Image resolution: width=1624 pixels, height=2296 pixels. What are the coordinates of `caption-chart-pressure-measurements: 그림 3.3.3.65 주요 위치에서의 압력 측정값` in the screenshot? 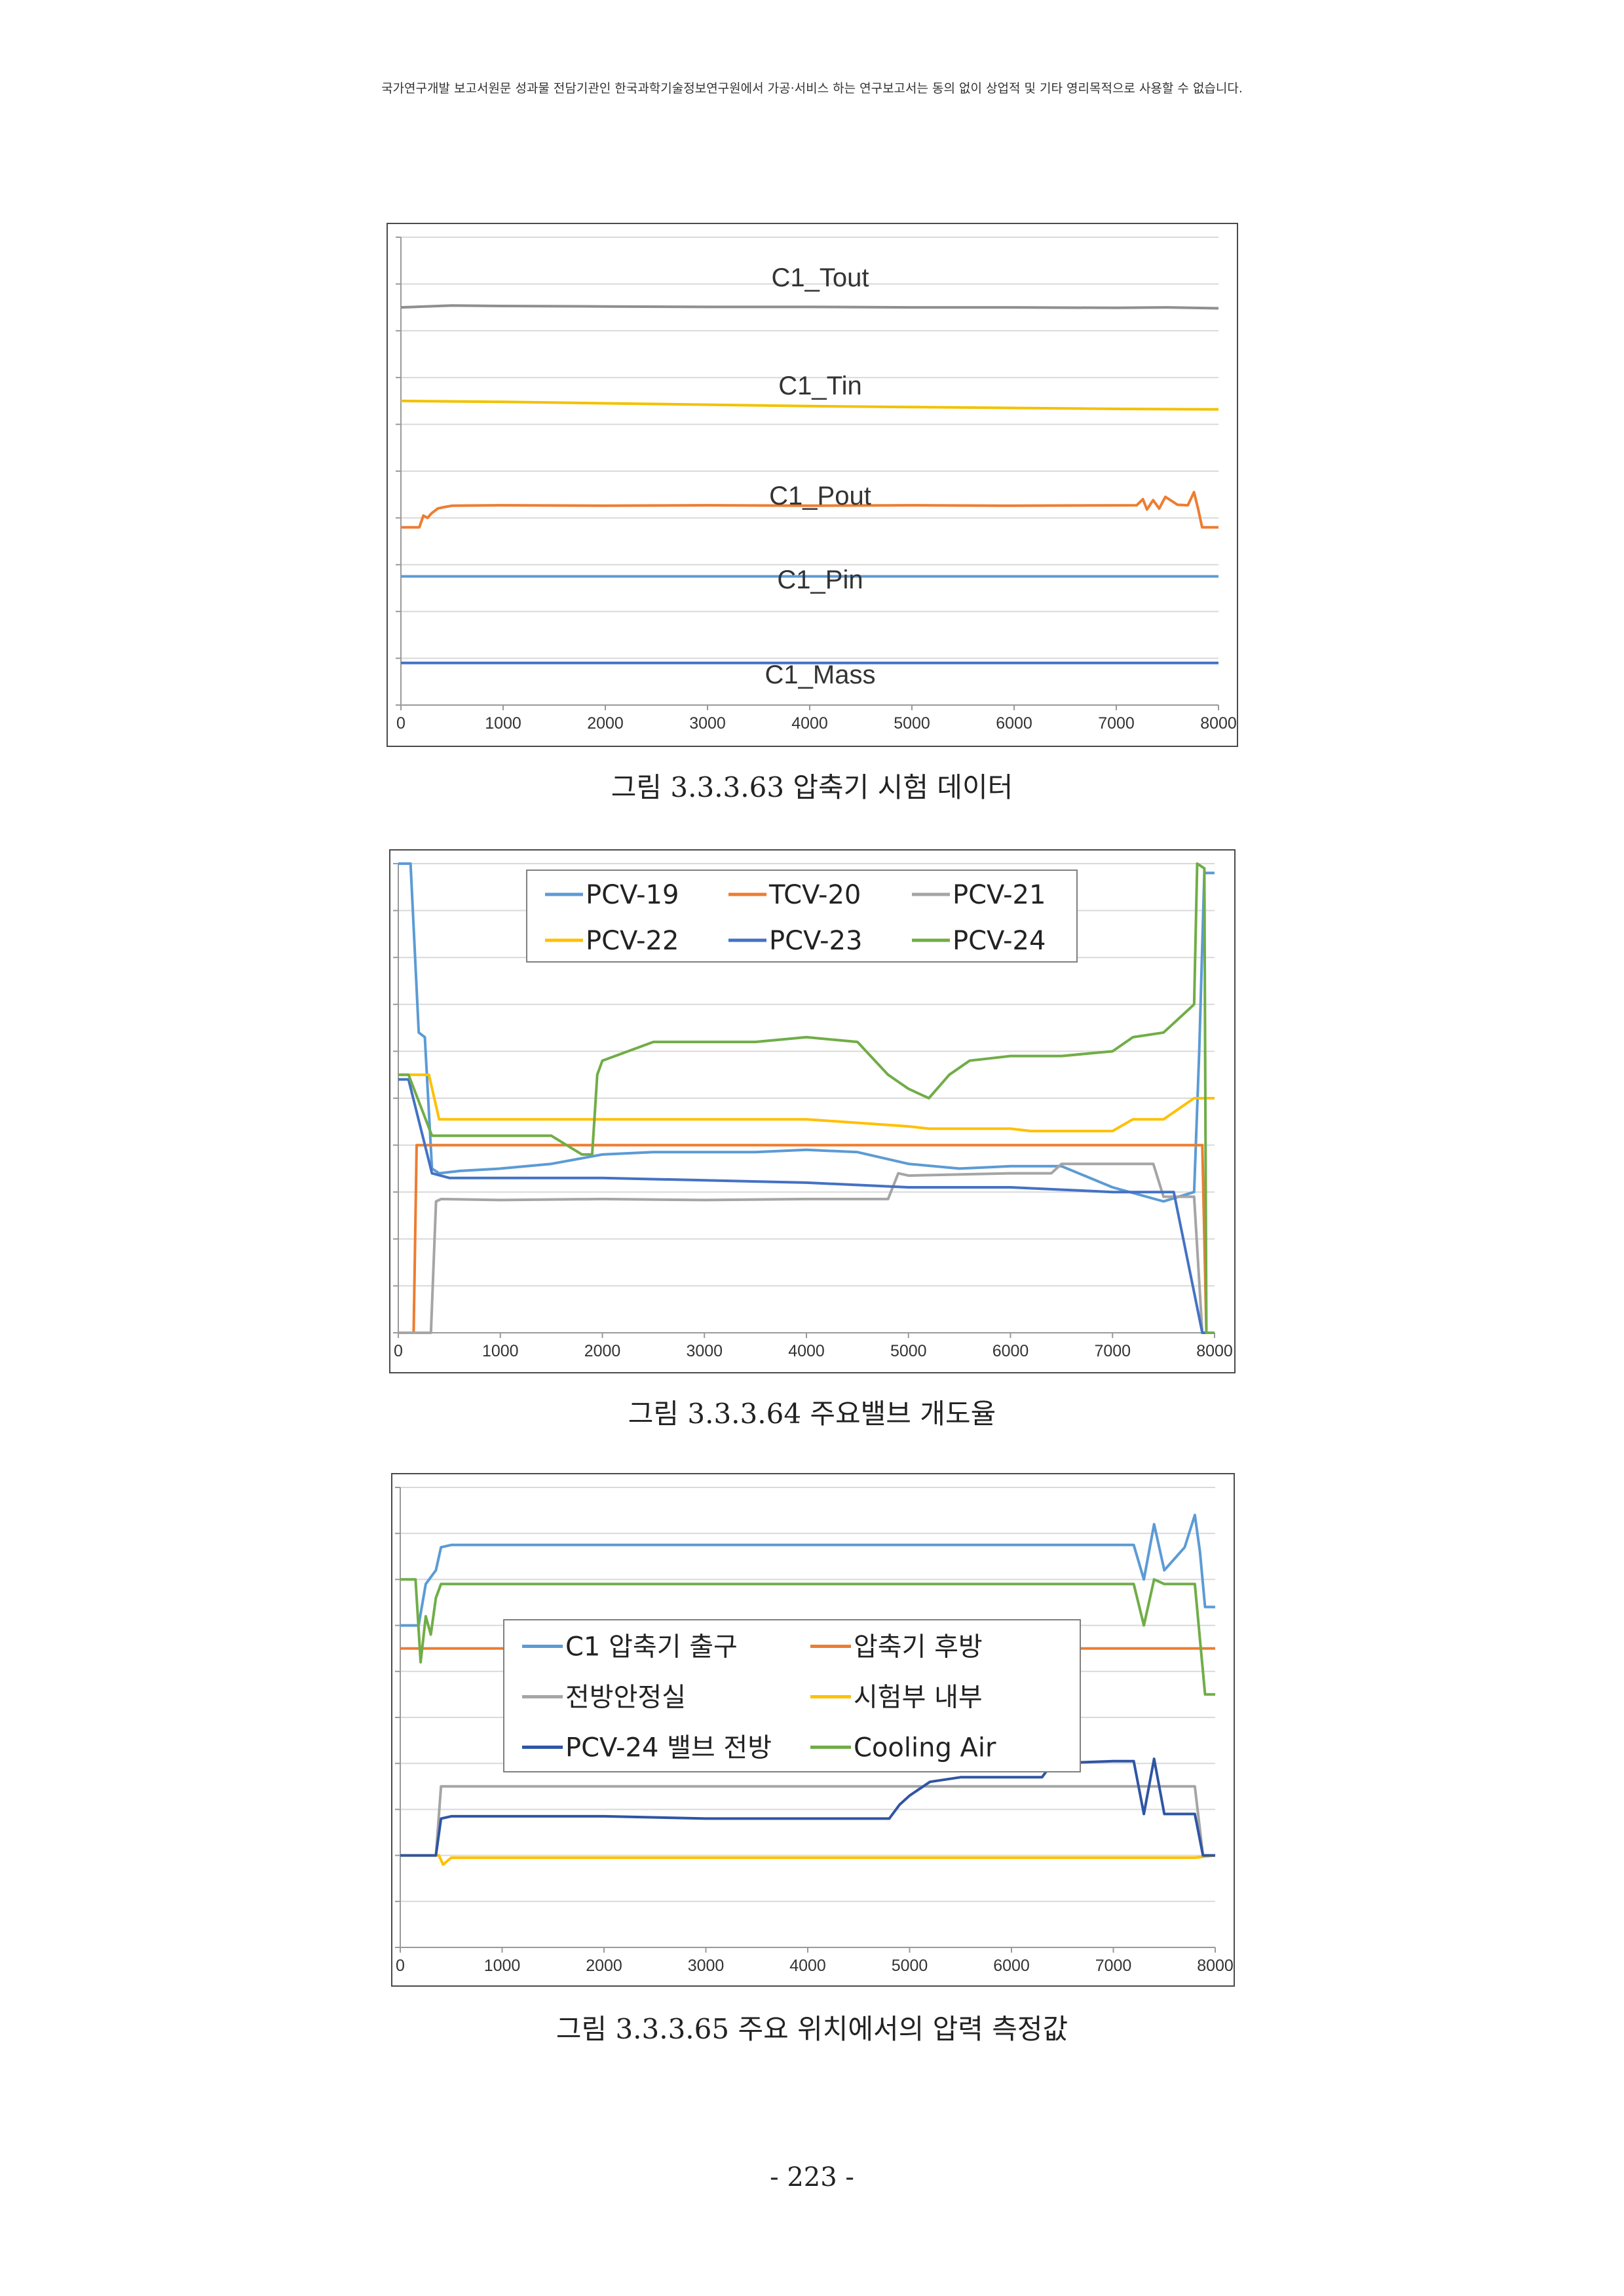 It's located at (812, 2029).